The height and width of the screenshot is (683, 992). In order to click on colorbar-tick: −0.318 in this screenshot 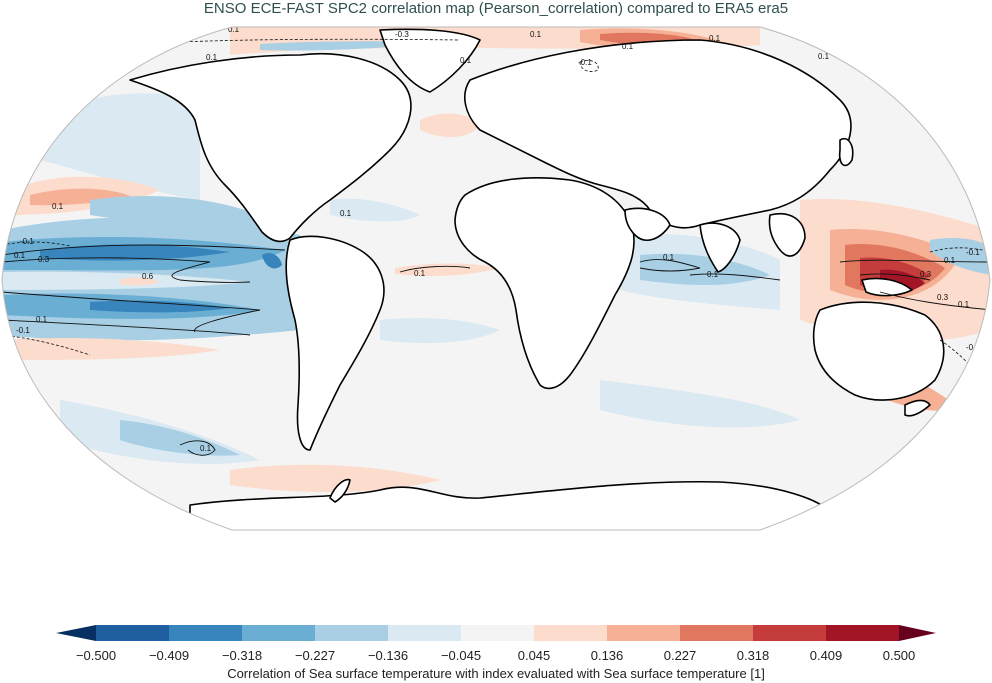, I will do `click(242, 655)`.